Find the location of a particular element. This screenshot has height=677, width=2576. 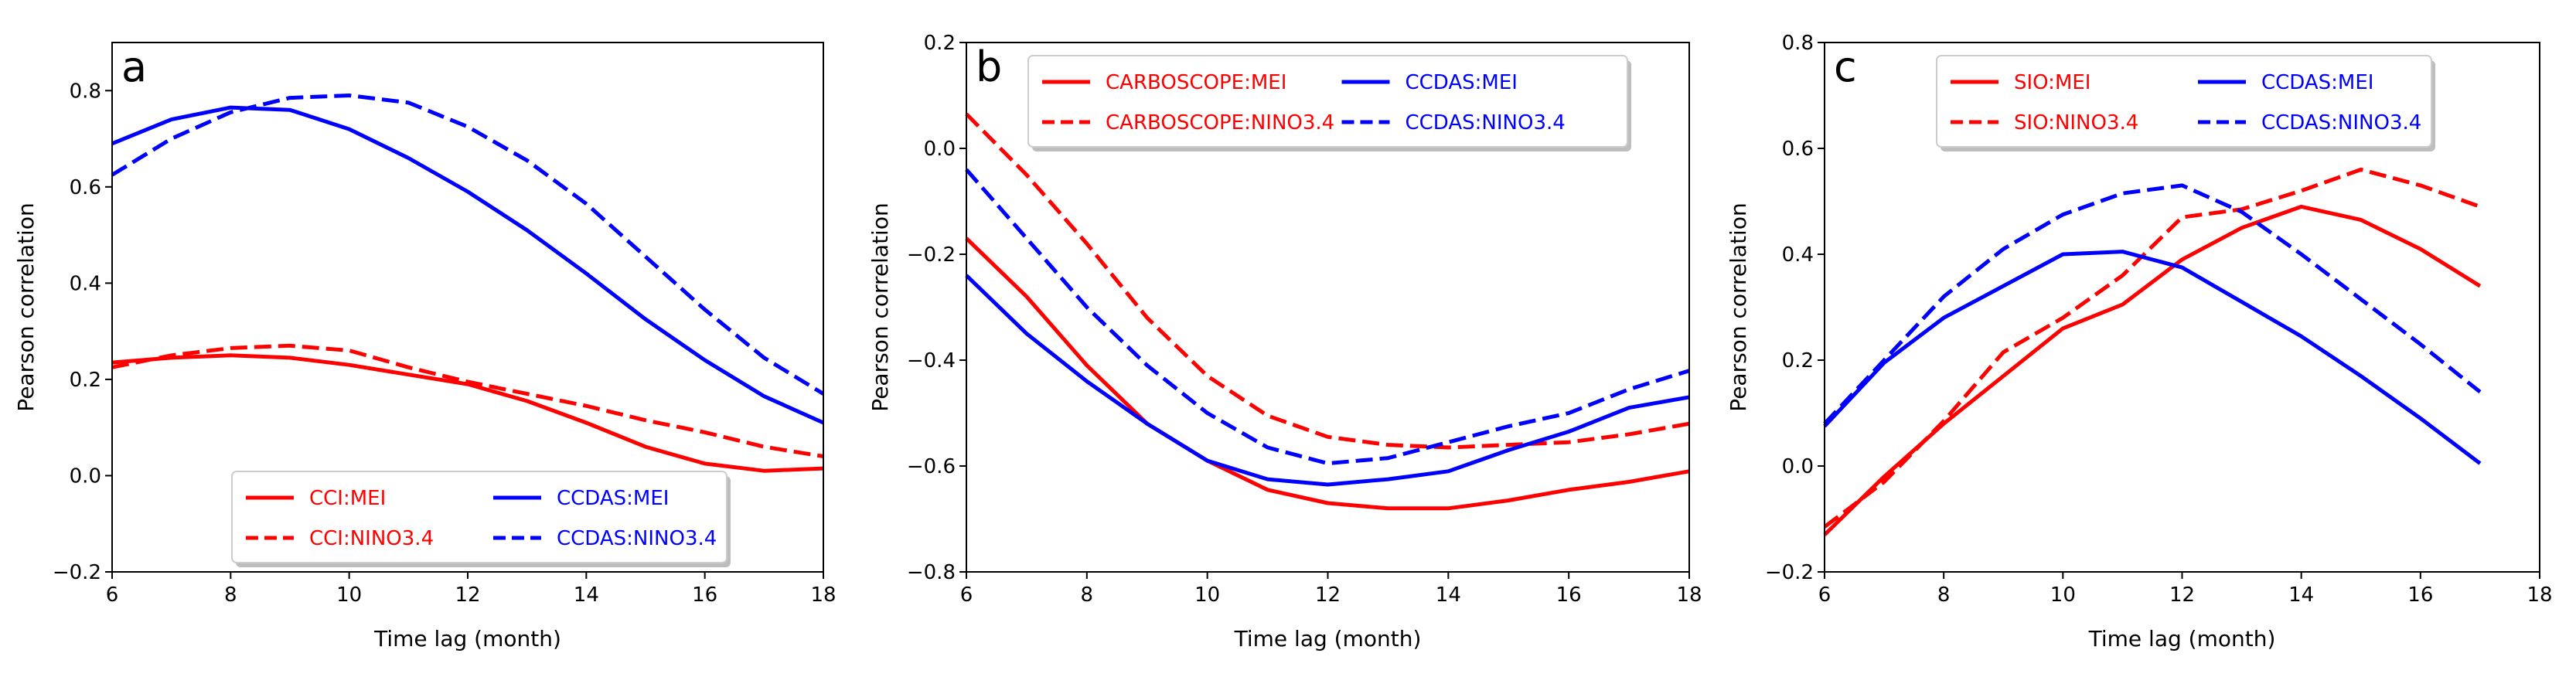

y-tick-label: −0.6 is located at coordinates (931, 466).